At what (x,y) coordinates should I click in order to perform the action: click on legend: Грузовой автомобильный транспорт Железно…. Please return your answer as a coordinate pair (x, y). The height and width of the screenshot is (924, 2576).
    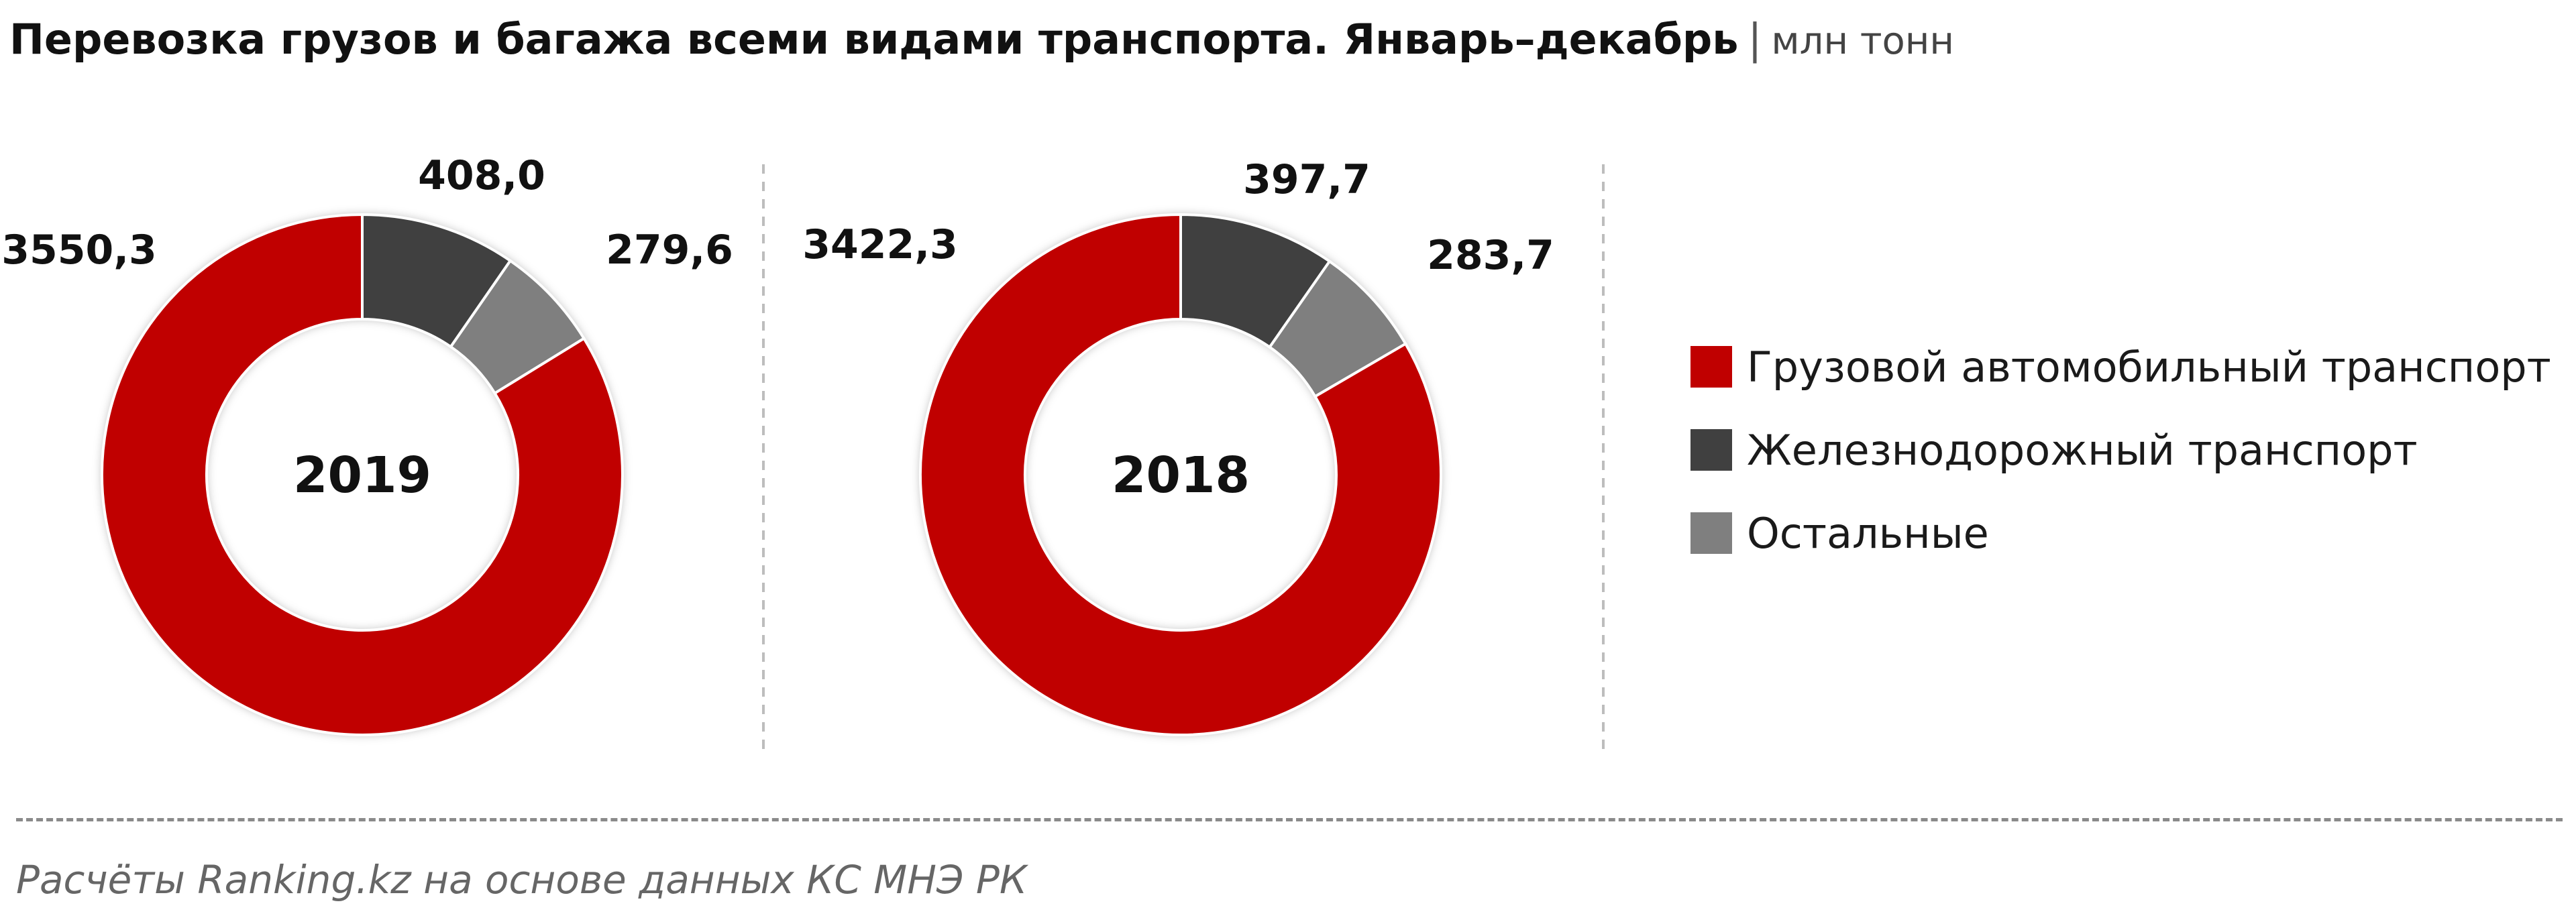
    Looking at the image, I should click on (2120, 450).